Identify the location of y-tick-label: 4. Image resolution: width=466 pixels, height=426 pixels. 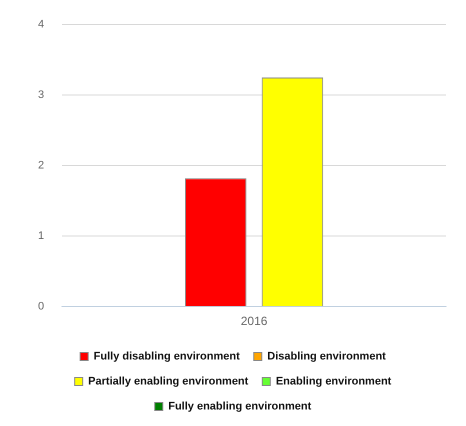
(41, 24).